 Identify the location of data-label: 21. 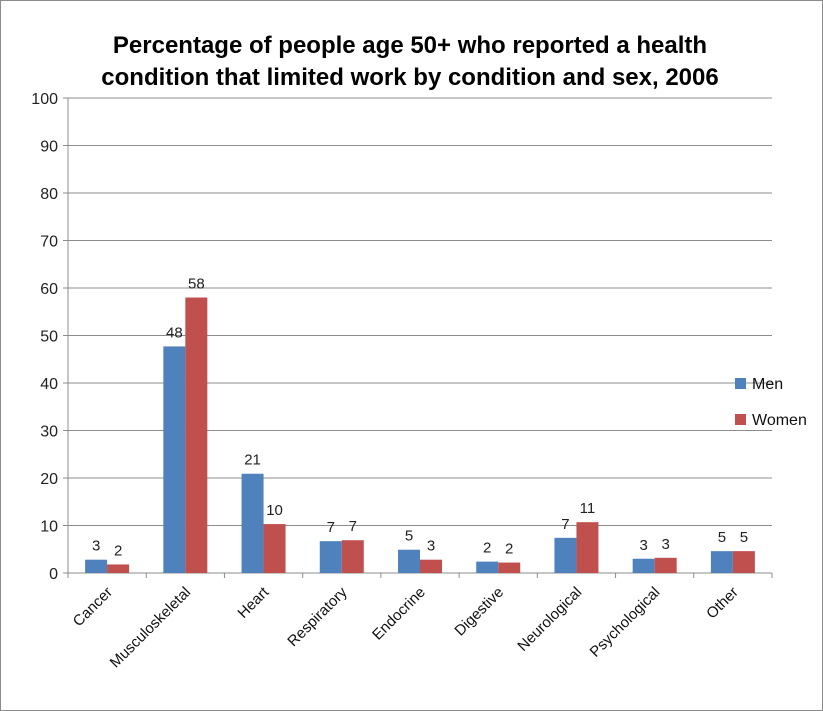
(252, 460).